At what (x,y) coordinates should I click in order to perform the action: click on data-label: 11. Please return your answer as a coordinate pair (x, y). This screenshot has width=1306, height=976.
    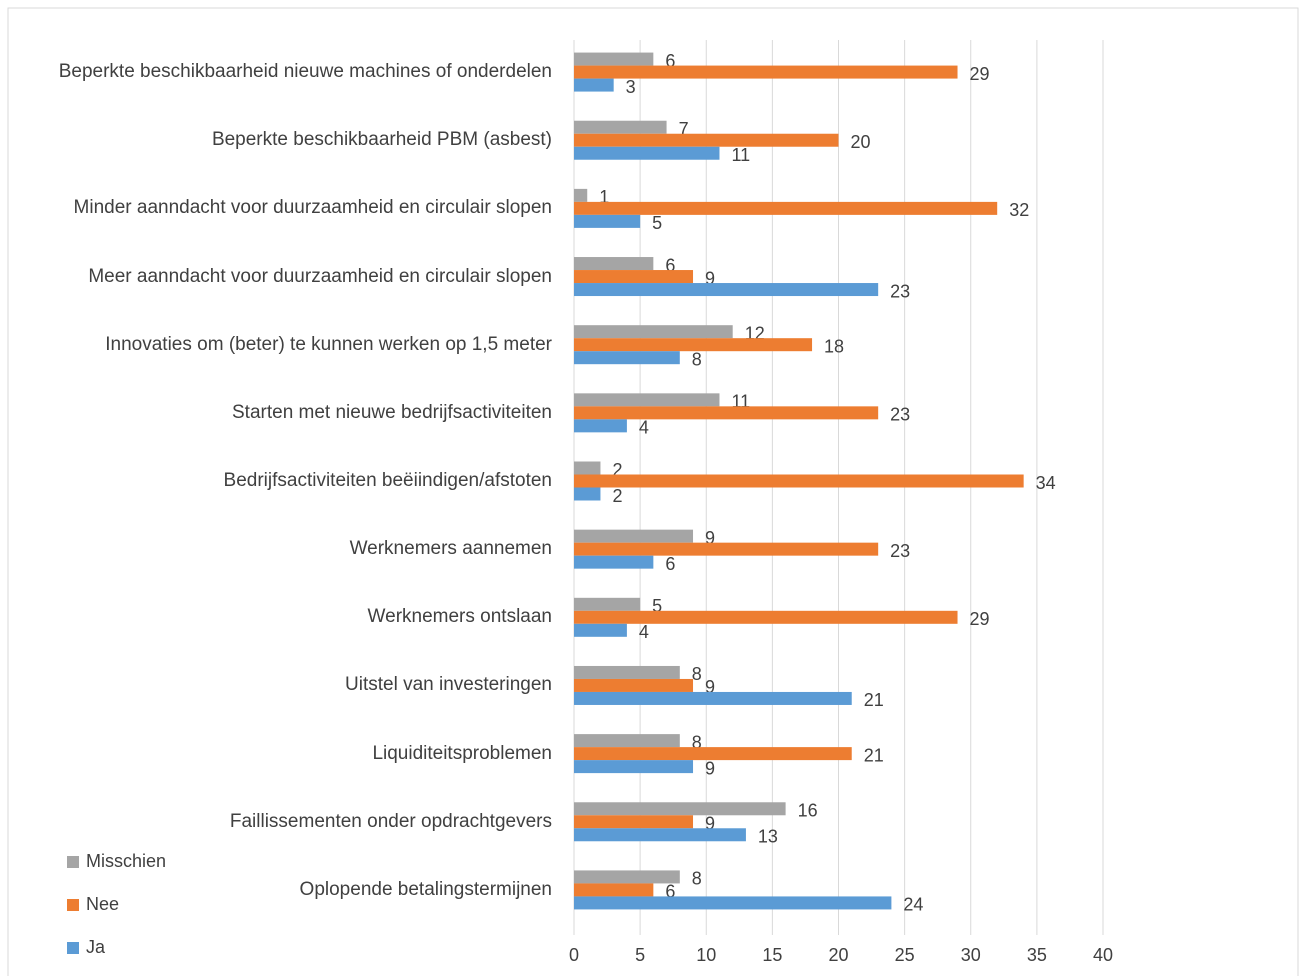
    Looking at the image, I should click on (740, 155).